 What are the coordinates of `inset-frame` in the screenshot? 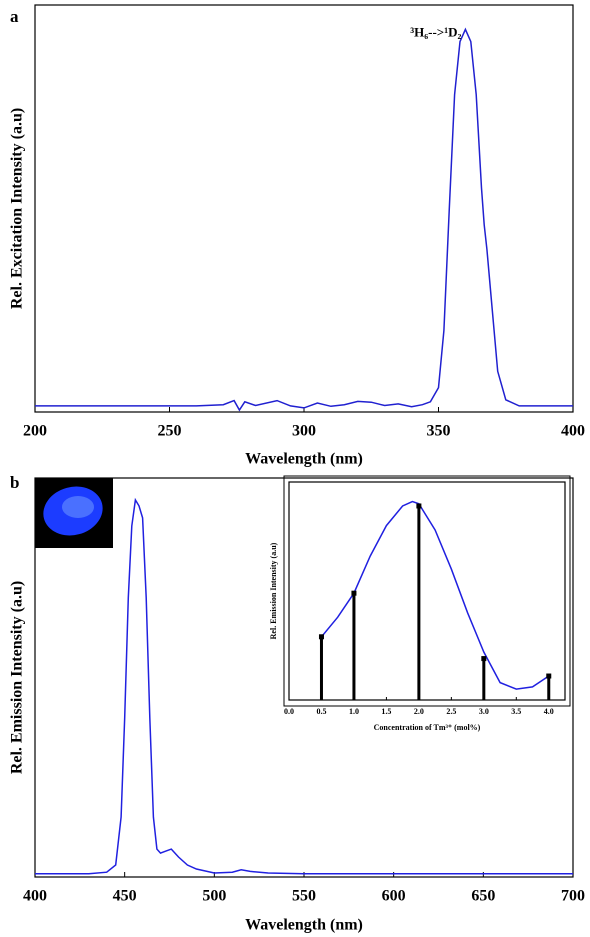 It's located at (427, 591).